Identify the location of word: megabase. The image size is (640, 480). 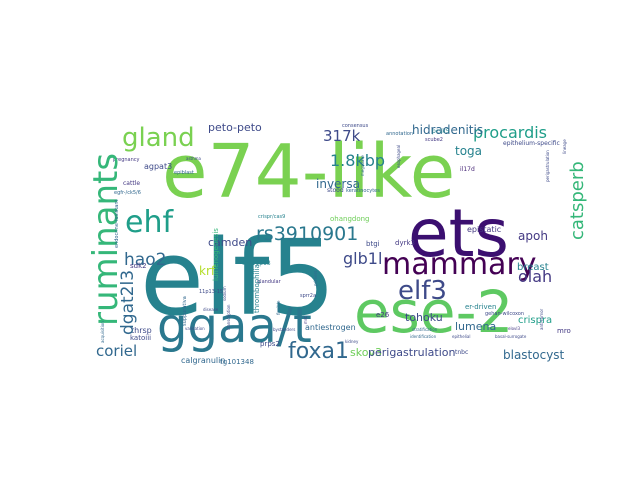
(362, 165).